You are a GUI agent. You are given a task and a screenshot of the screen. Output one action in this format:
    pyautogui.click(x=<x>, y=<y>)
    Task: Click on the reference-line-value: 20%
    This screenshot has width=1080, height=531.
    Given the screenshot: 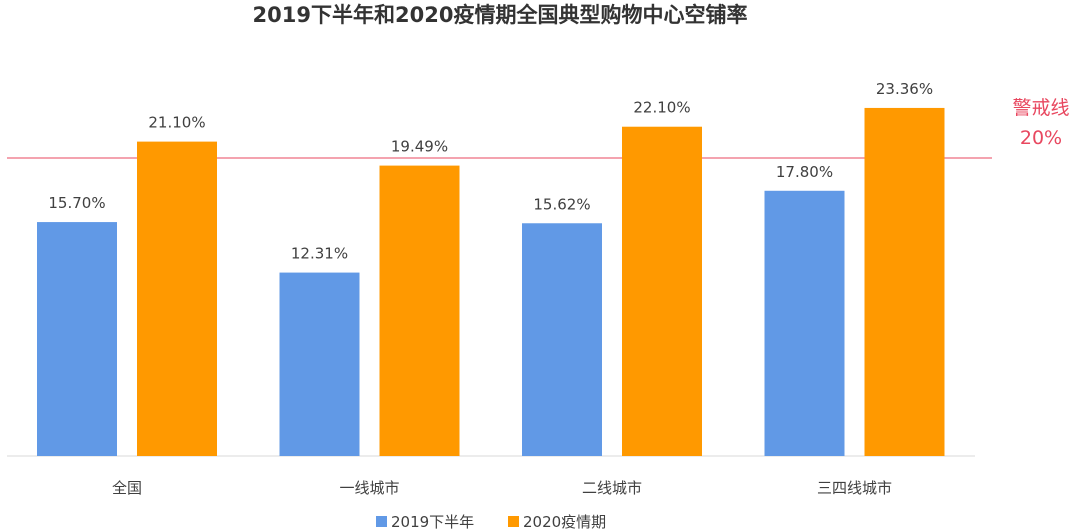 What is the action you would take?
    pyautogui.click(x=1041, y=138)
    